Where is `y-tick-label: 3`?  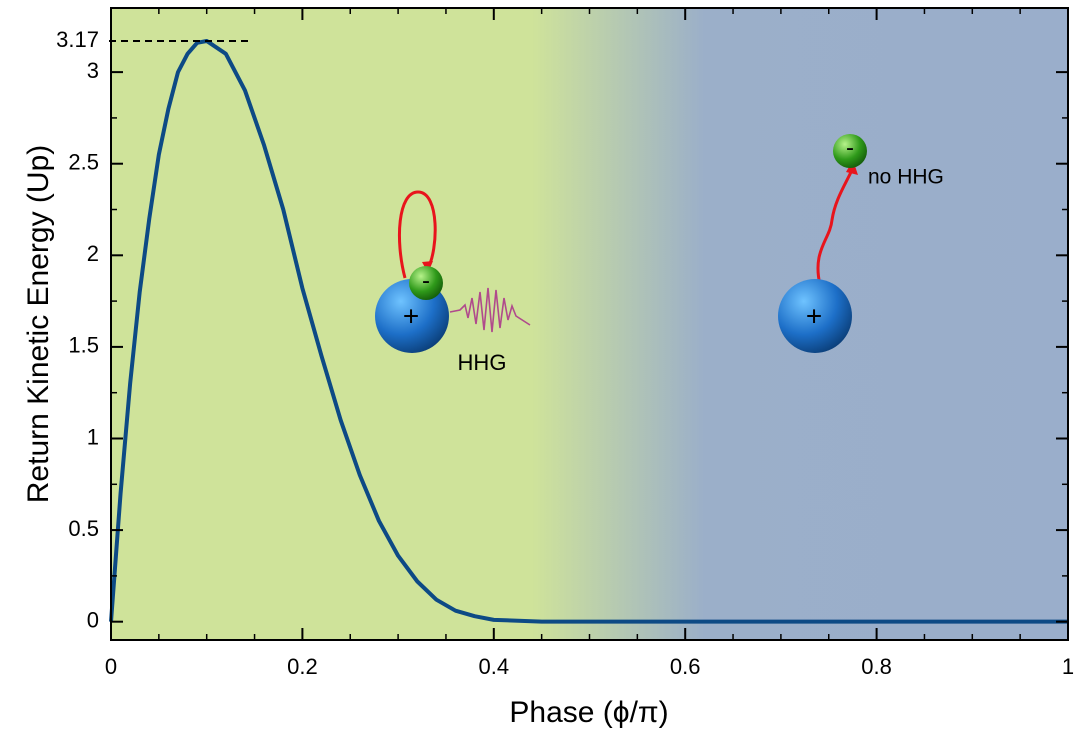 y-tick-label: 3 is located at coordinates (93, 70).